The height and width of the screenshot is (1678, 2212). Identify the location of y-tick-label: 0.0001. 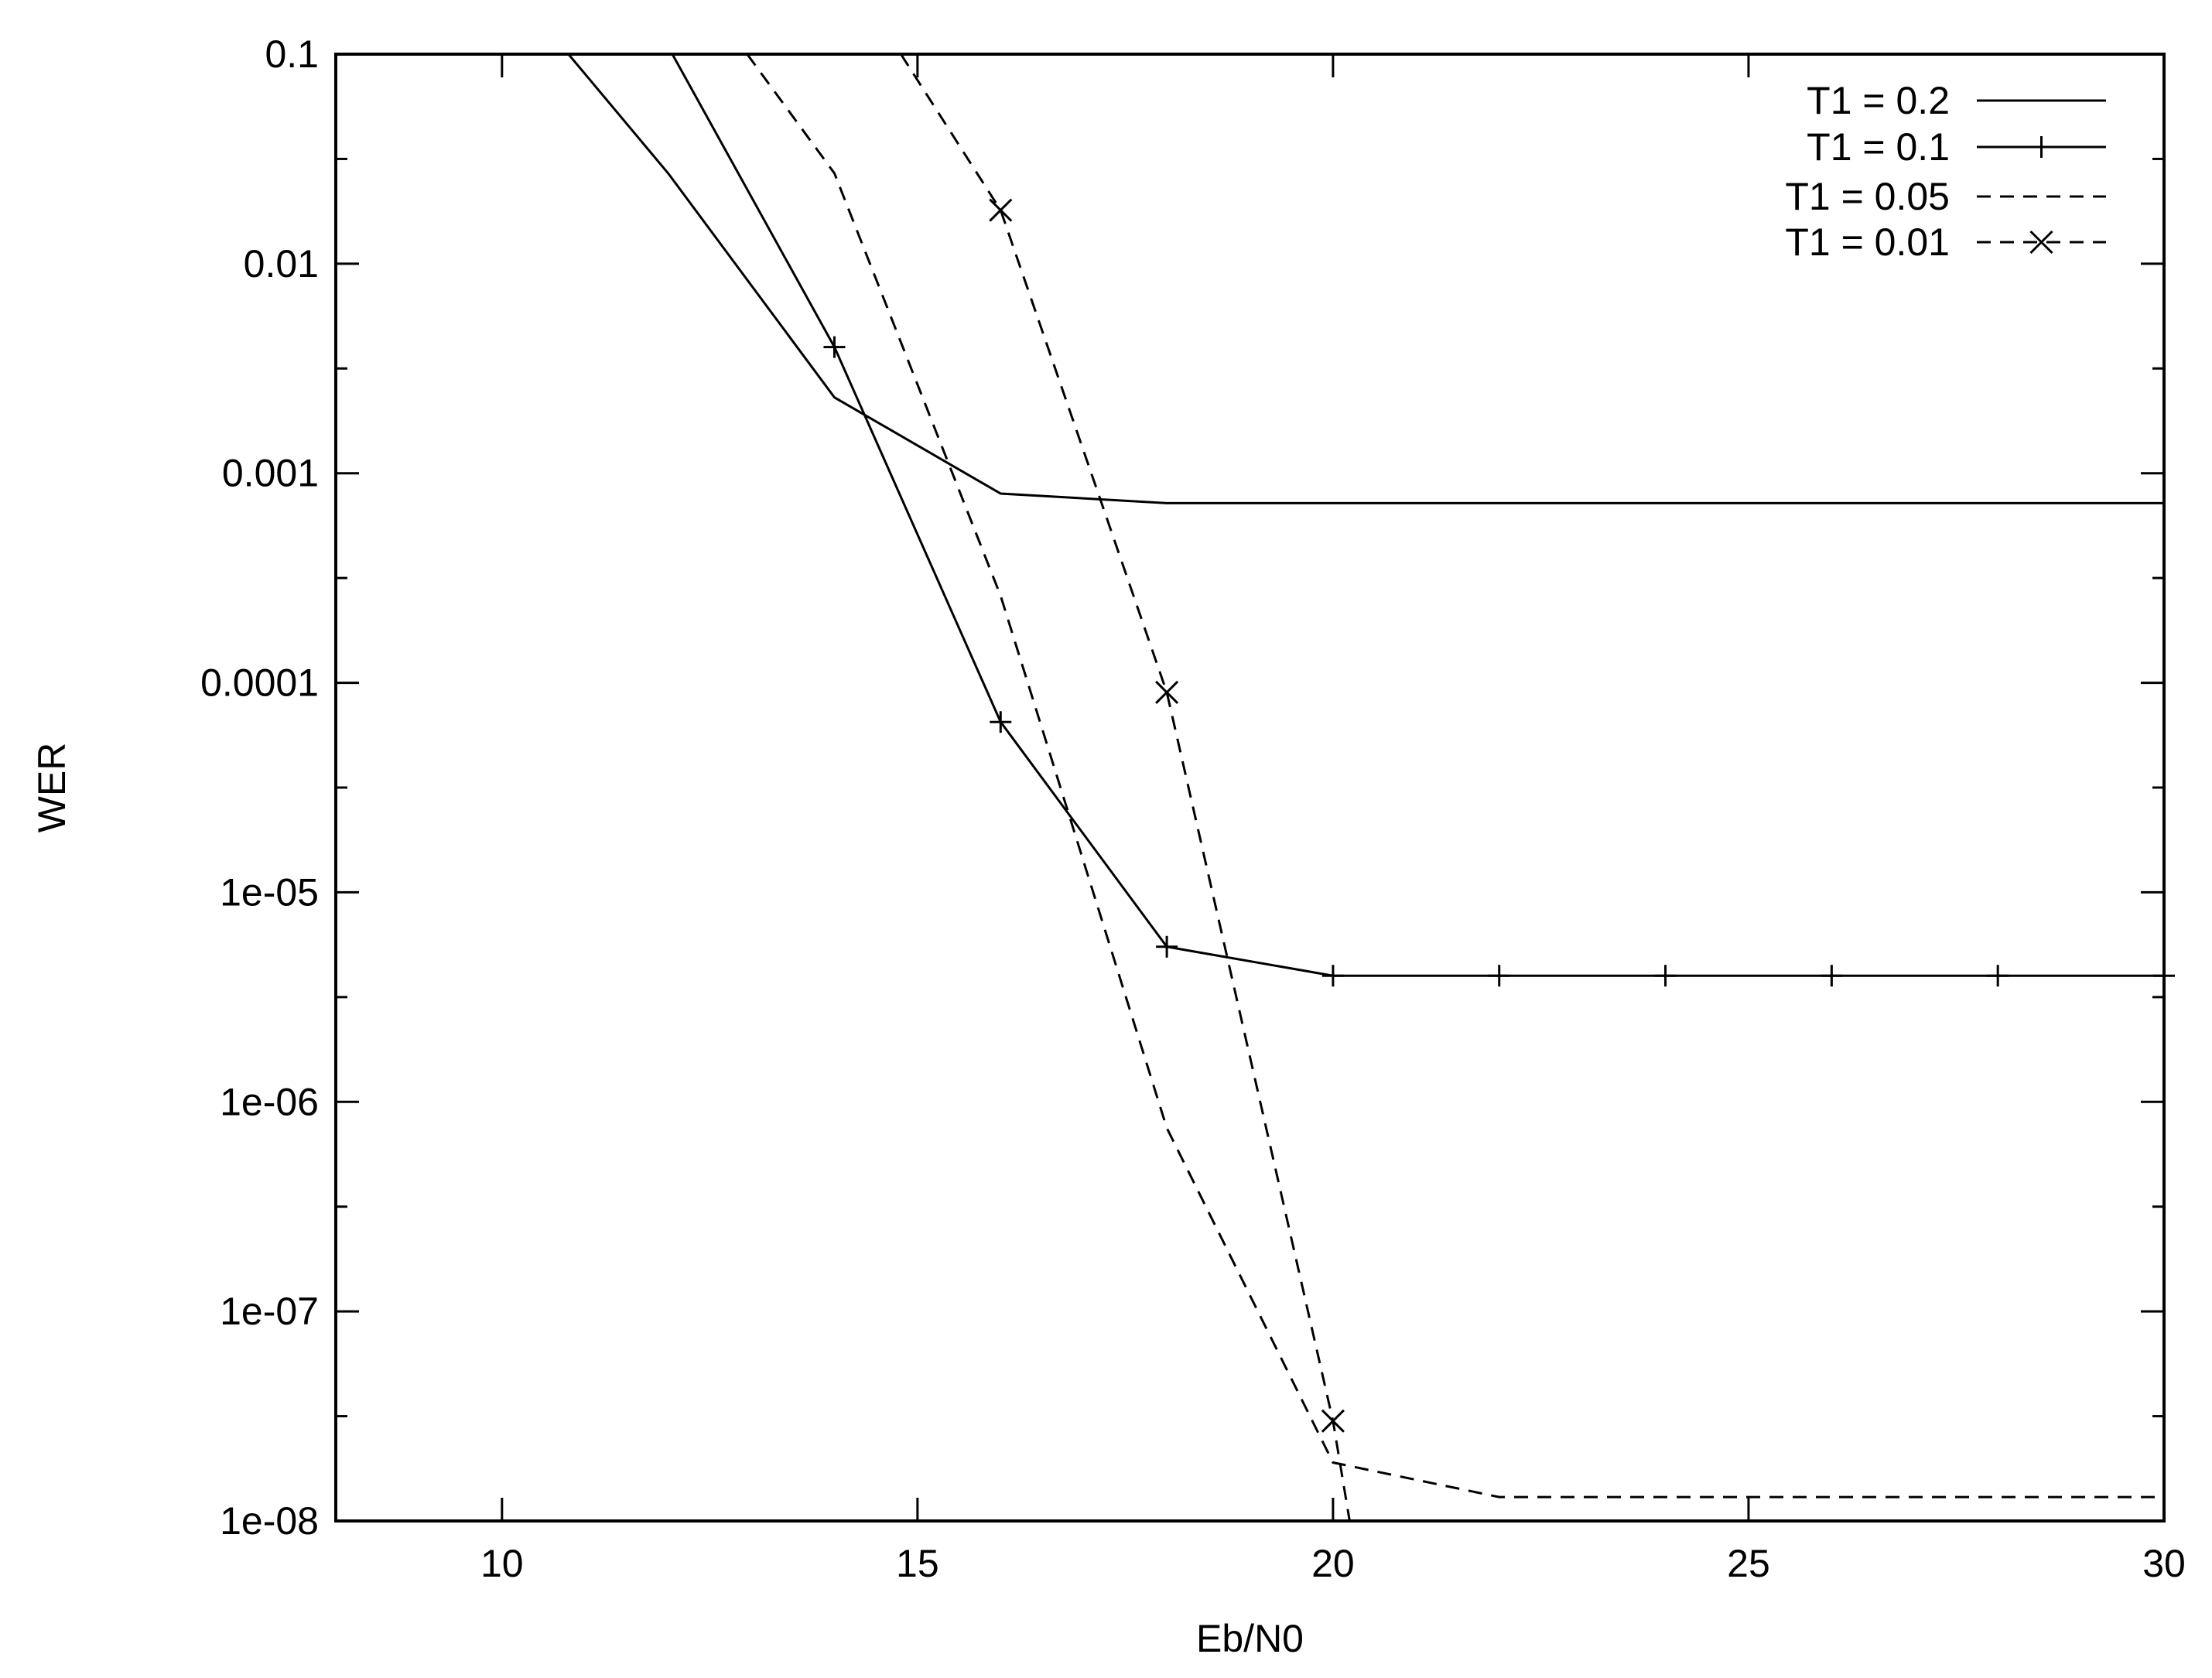
(259, 683).